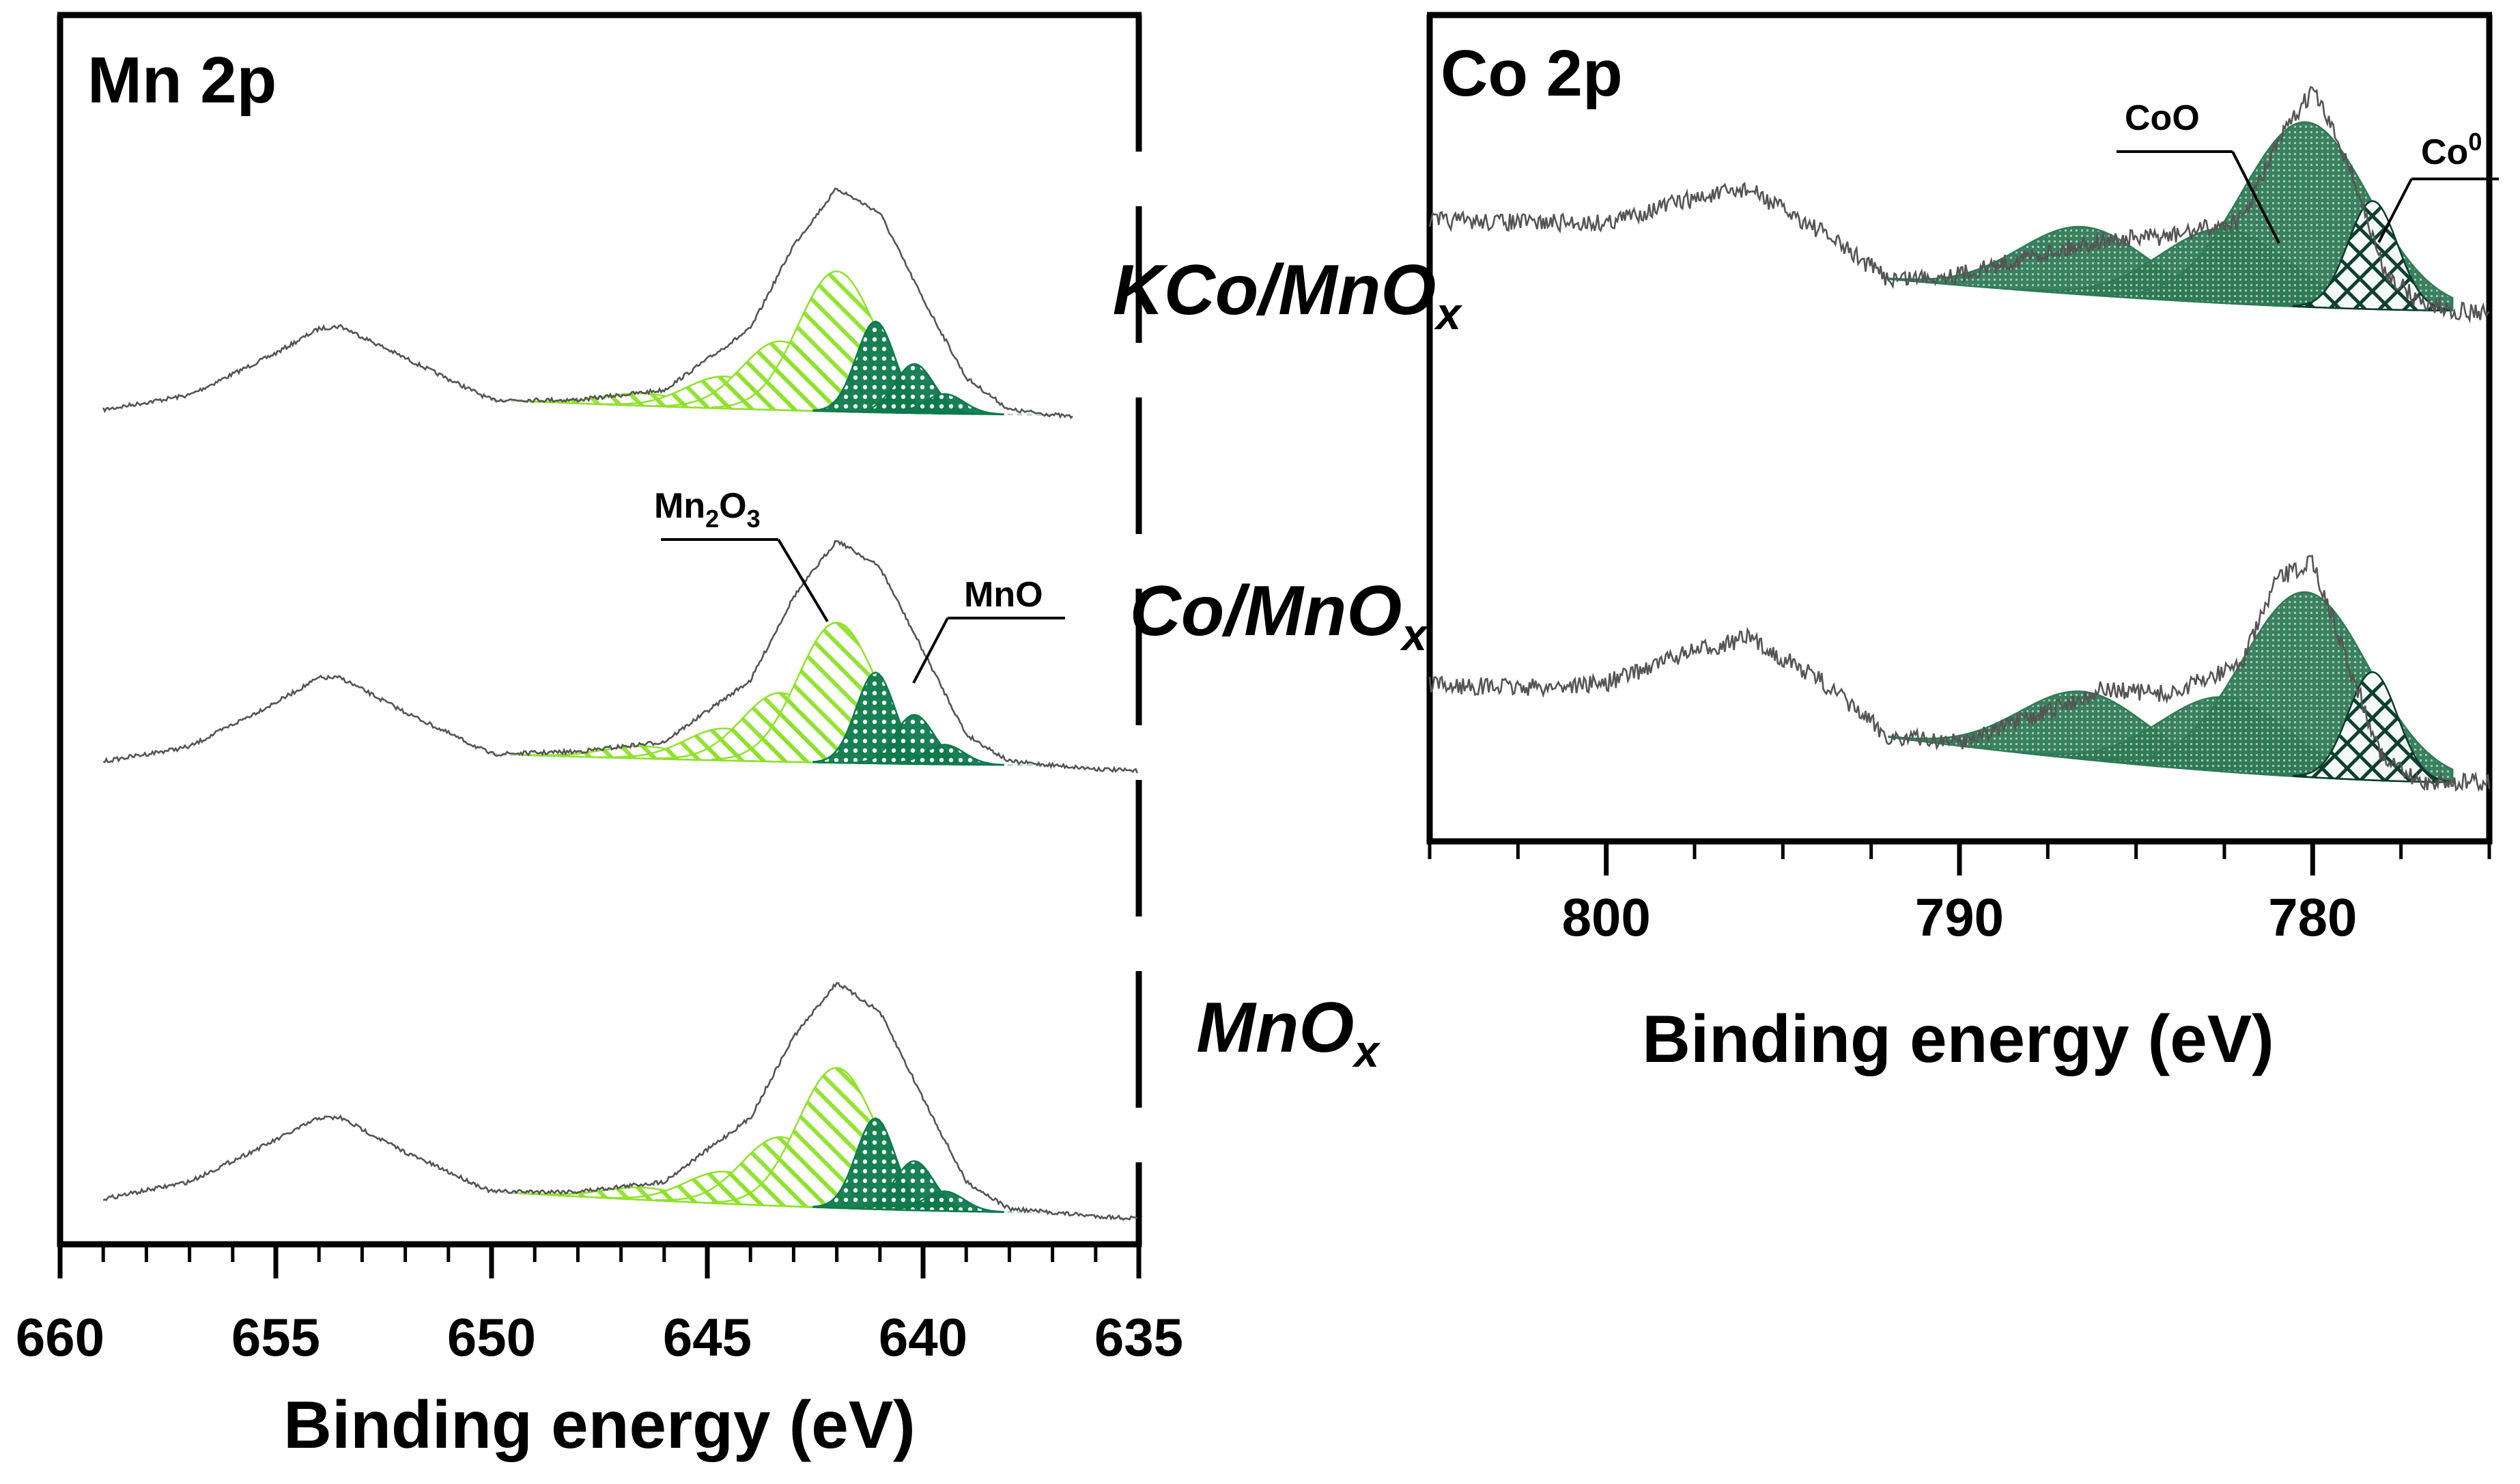 The width and height of the screenshot is (2520, 1484). Describe the element at coordinates (1279, 616) in the screenshot. I see `sample-label-co-mnox: Co/MnOx` at that location.